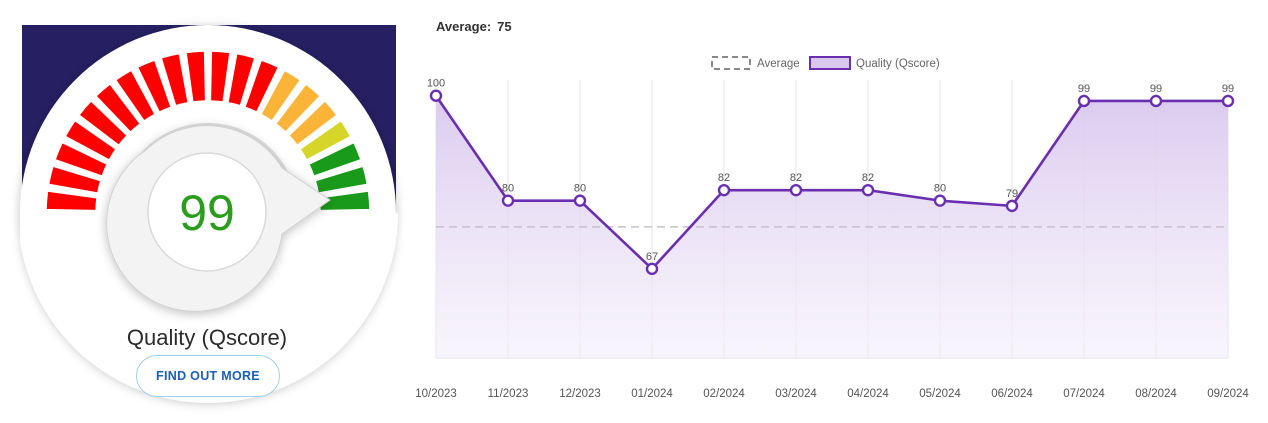 This screenshot has width=1268, height=423. What do you see at coordinates (504, 26) in the screenshot?
I see `average-header-value: 75` at bounding box center [504, 26].